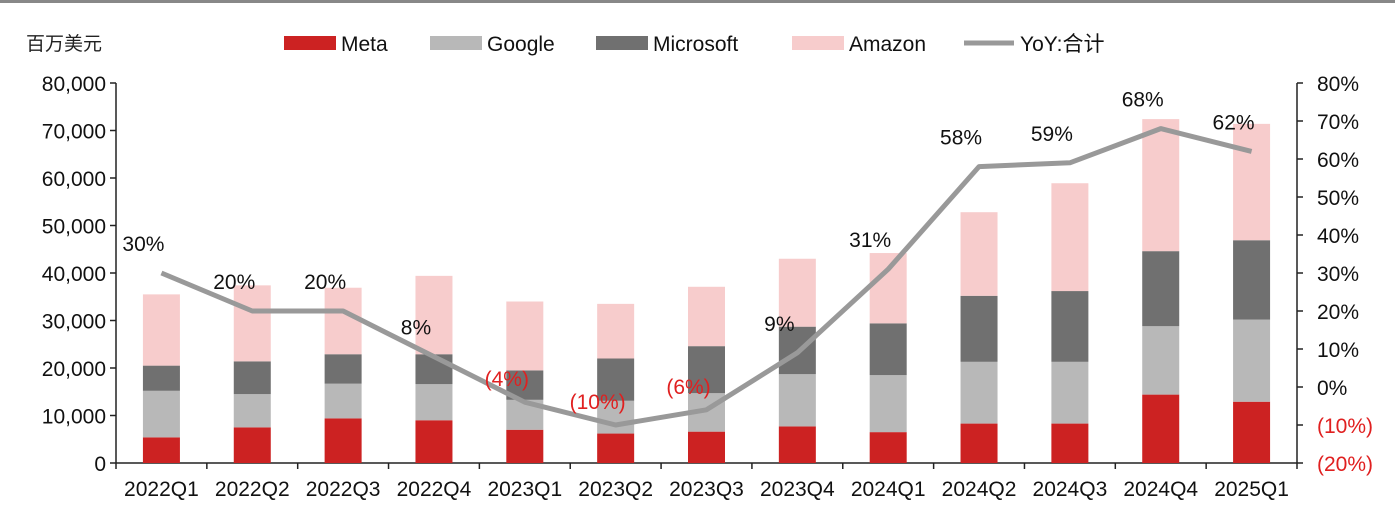  What do you see at coordinates (779, 324) in the screenshot?
I see `yoy-data-label: 9%` at bounding box center [779, 324].